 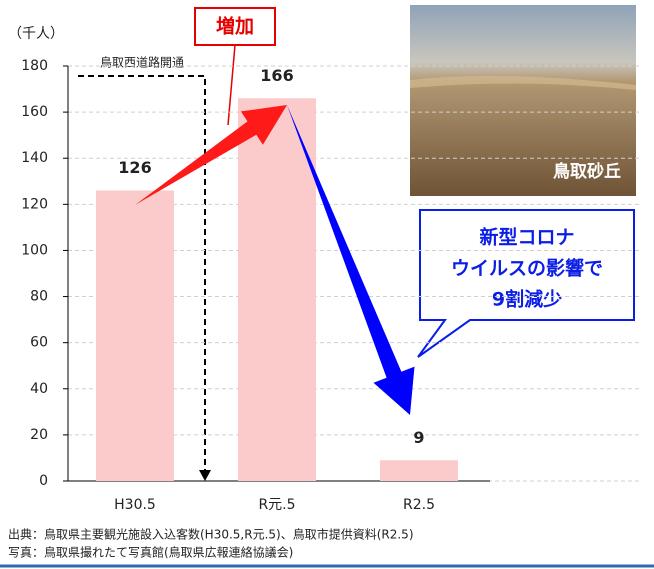 What do you see at coordinates (276, 75) in the screenshot?
I see `data-label: 166` at bounding box center [276, 75].